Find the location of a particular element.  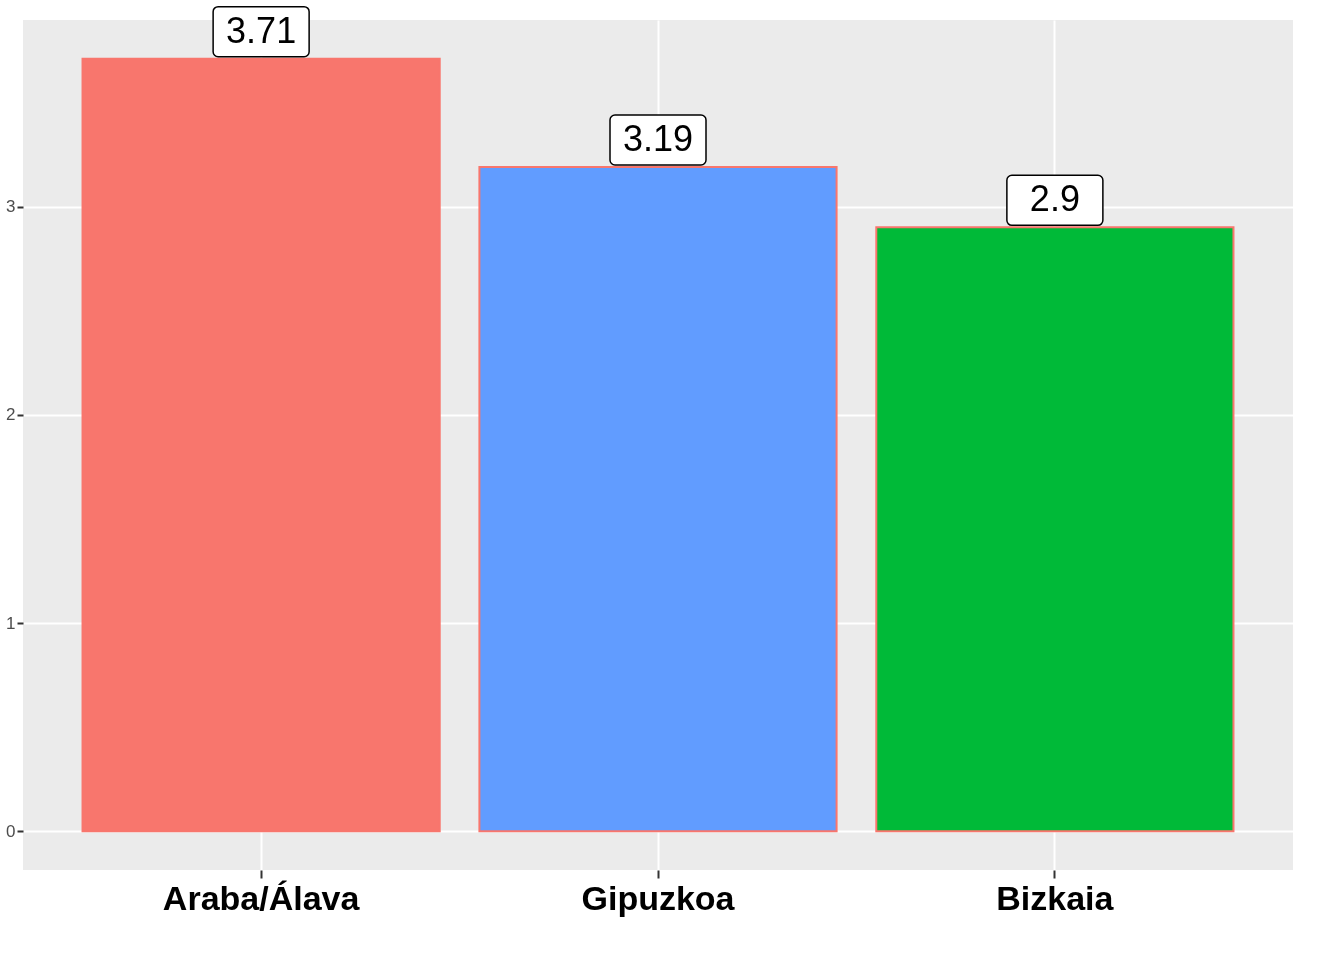

x-tick-label: Gipuzkoa is located at coordinates (658, 897).